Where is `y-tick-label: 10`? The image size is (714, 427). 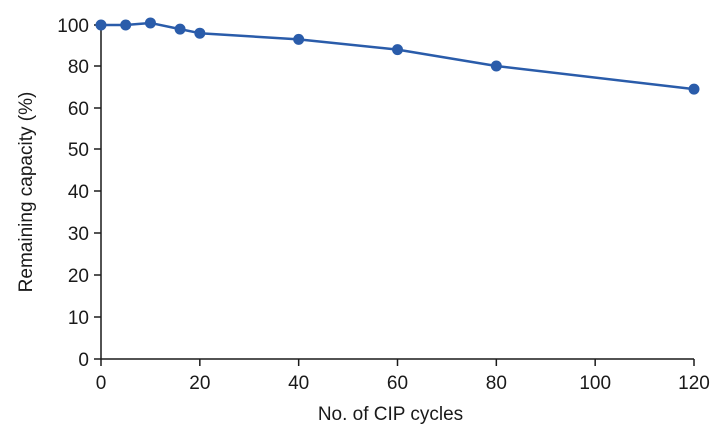 y-tick-label: 10 is located at coordinates (78, 318).